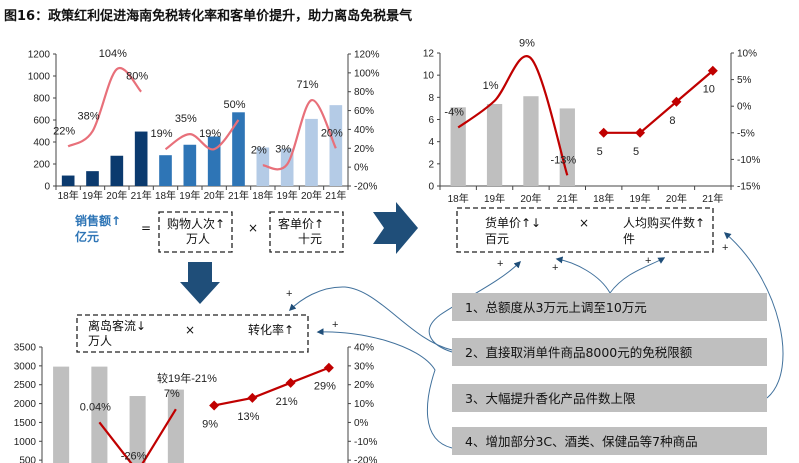 The width and height of the screenshot is (799, 463). I want to click on formula-flow: 离岛客流↓ 万人 × 转化率↑, so click(192, 333).